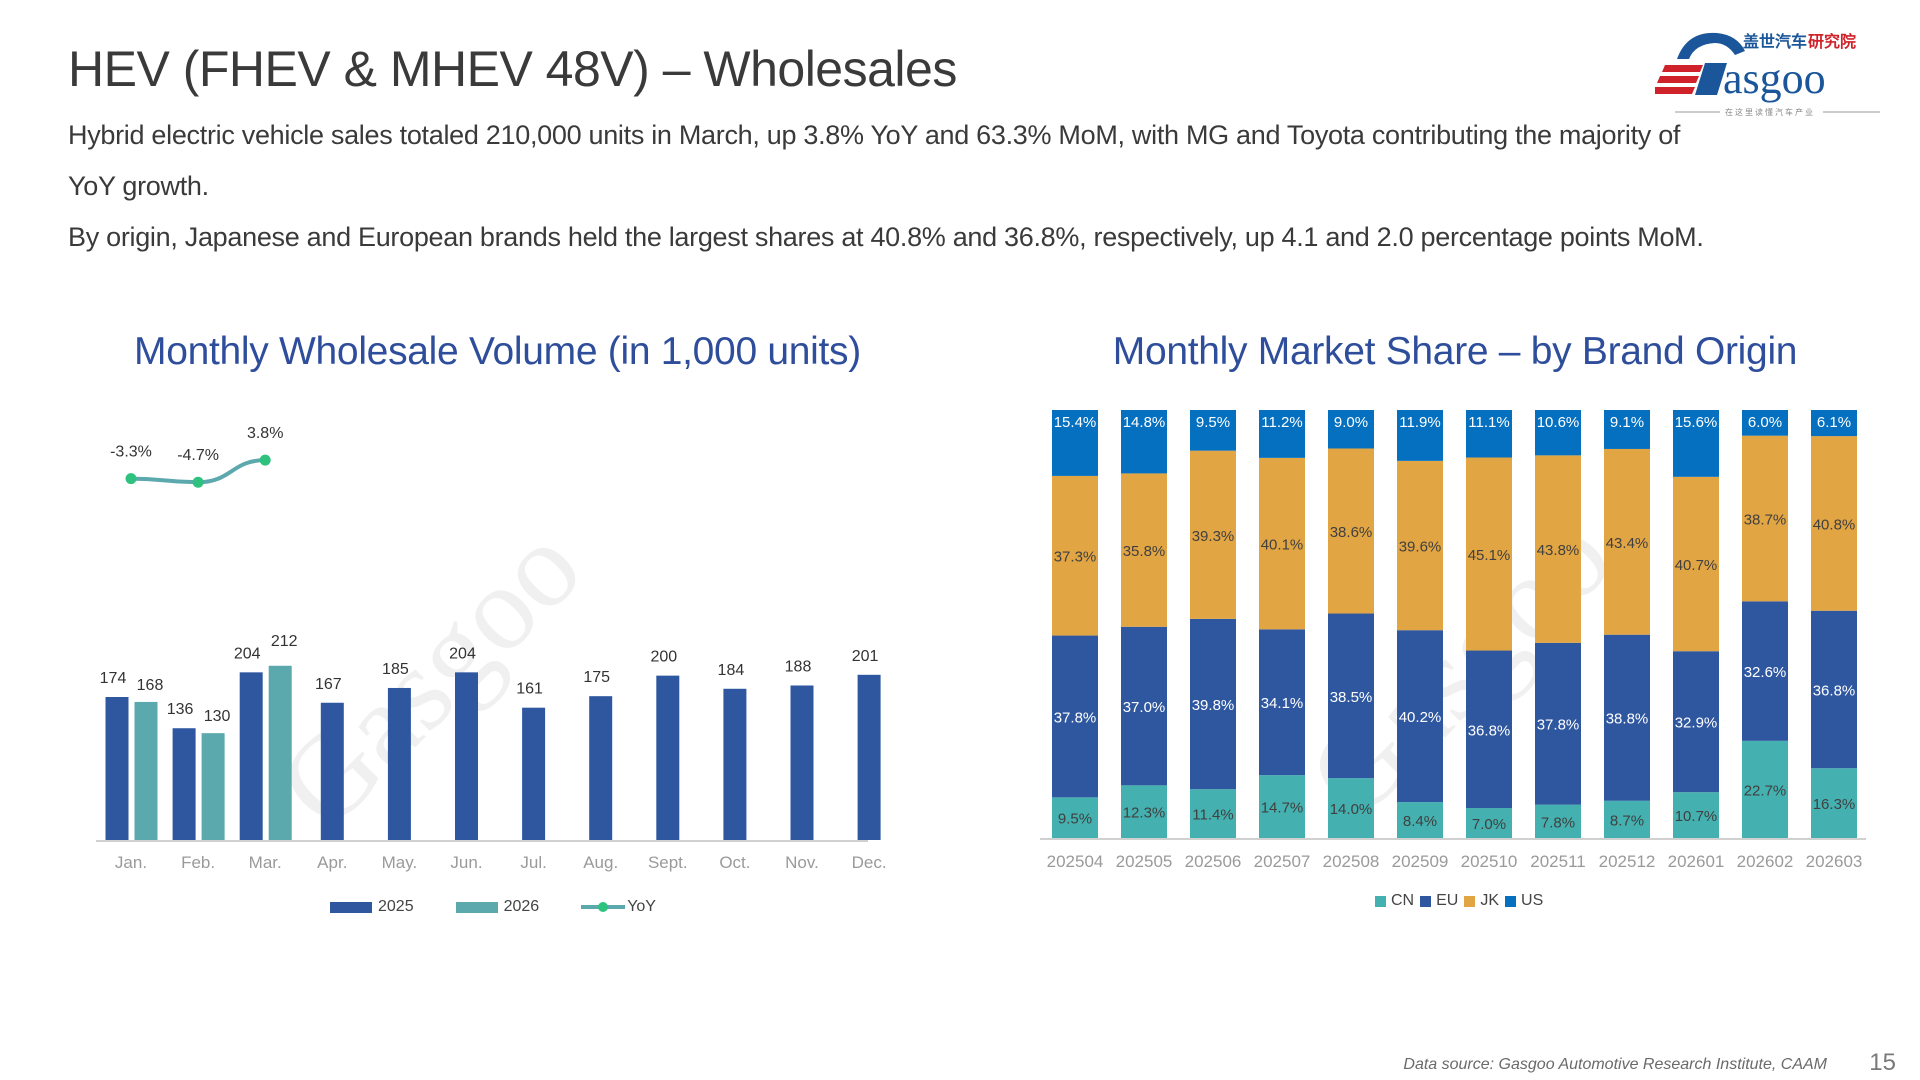  Describe the element at coordinates (1882, 1062) in the screenshot. I see `page-number: 15` at that location.